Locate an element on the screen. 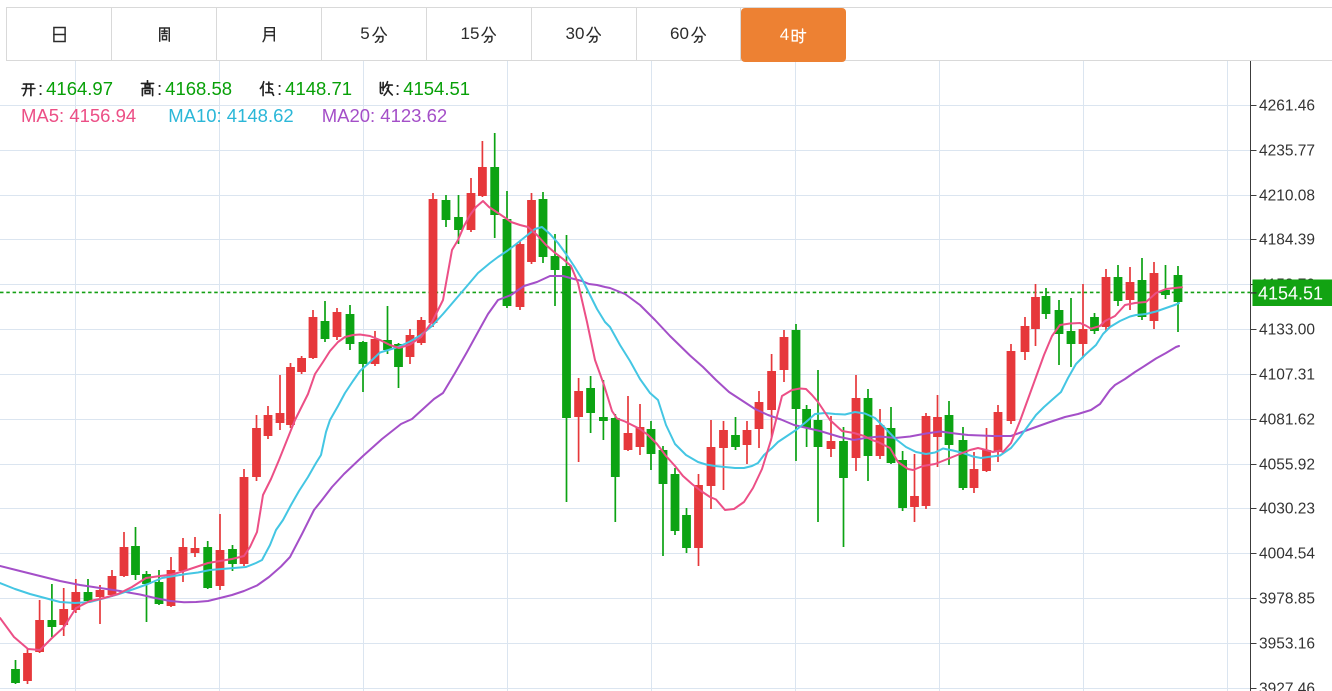  svg-text: 4081.62 is located at coordinates (1287, 420).